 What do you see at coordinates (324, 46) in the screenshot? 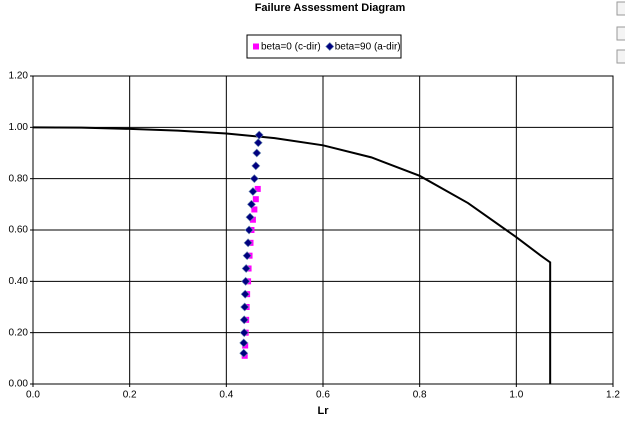
I see `legend-box` at bounding box center [324, 46].